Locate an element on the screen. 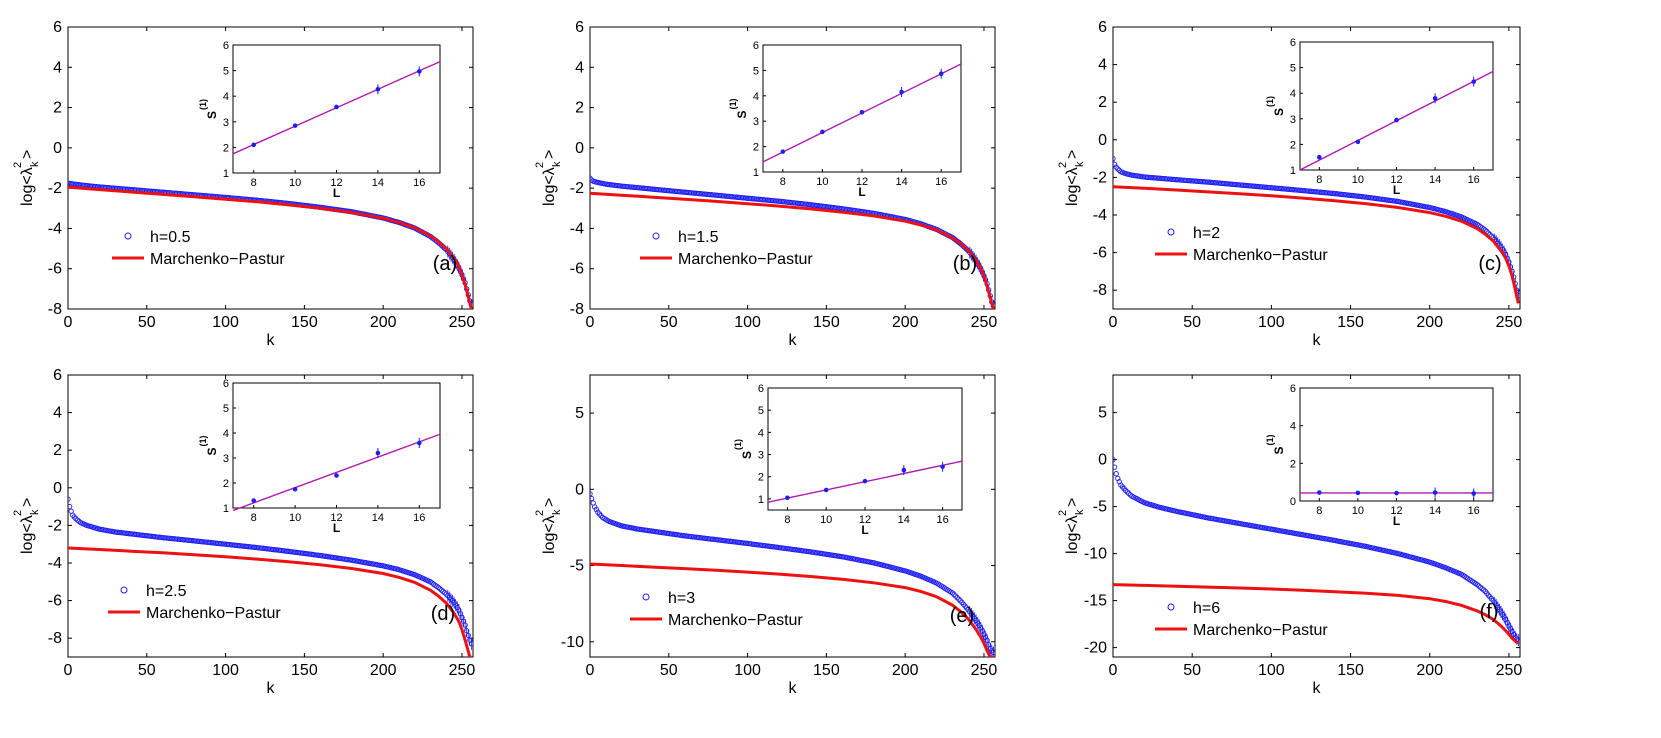  inset-y-tick-label: 6 is located at coordinates (761, 389).